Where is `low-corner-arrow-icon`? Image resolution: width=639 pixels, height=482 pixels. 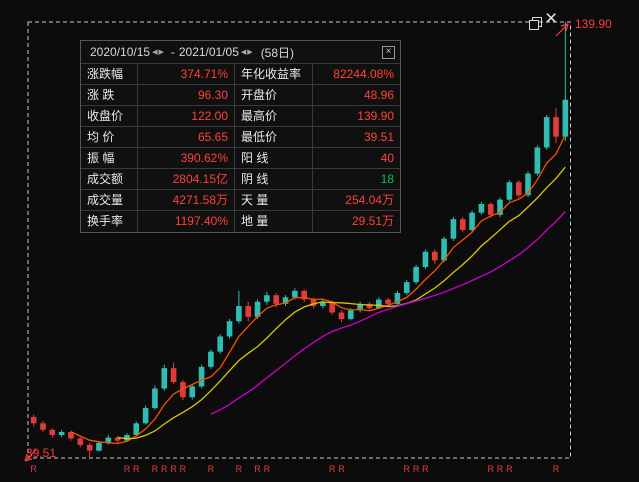 low-corner-arrow-icon is located at coordinates (30, 455).